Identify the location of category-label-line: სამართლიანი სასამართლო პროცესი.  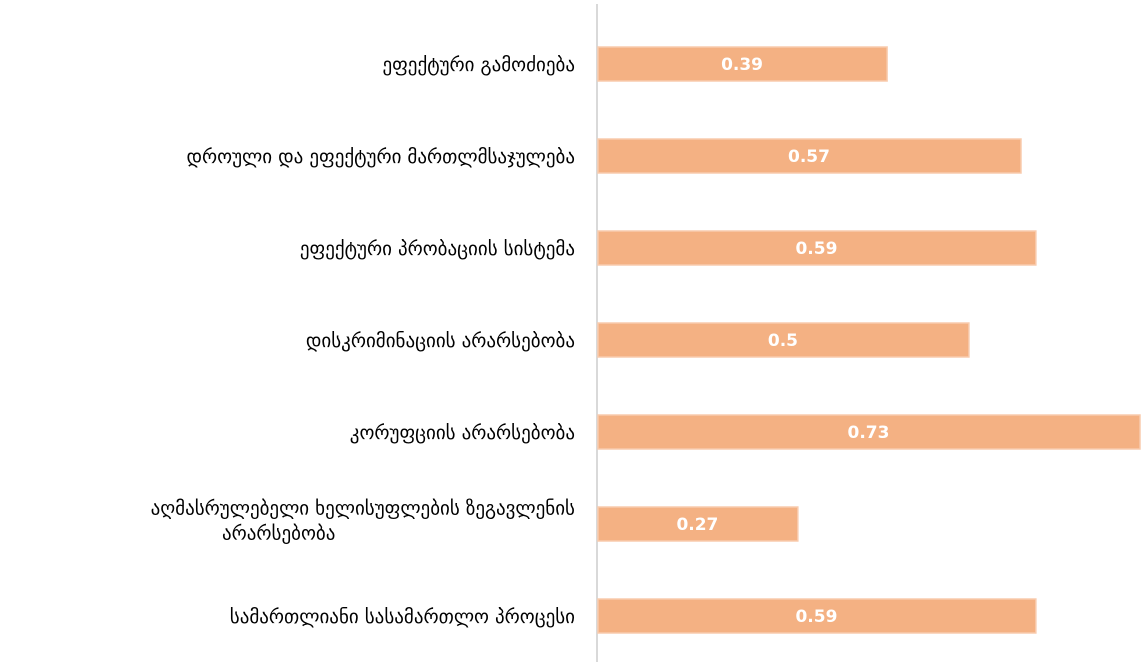
(402, 617).